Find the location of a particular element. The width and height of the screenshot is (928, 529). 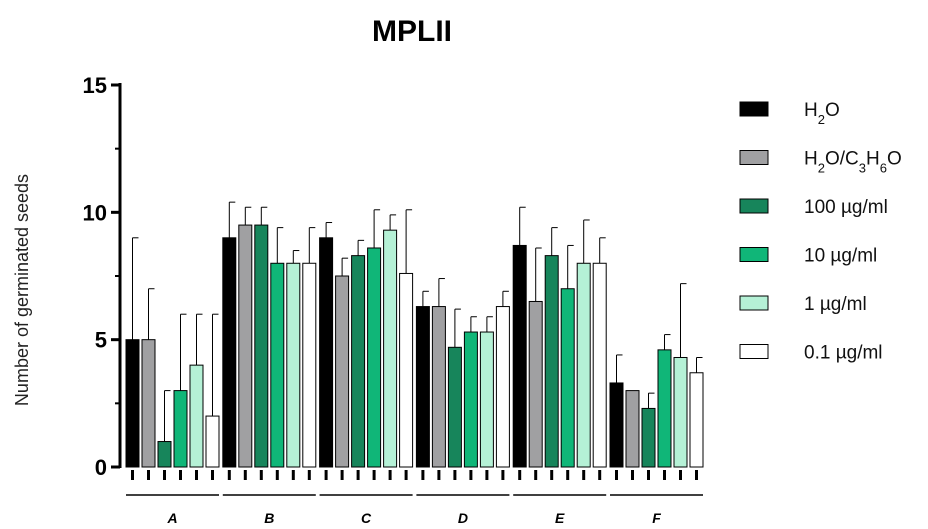

category-label: B is located at coordinates (269, 518).